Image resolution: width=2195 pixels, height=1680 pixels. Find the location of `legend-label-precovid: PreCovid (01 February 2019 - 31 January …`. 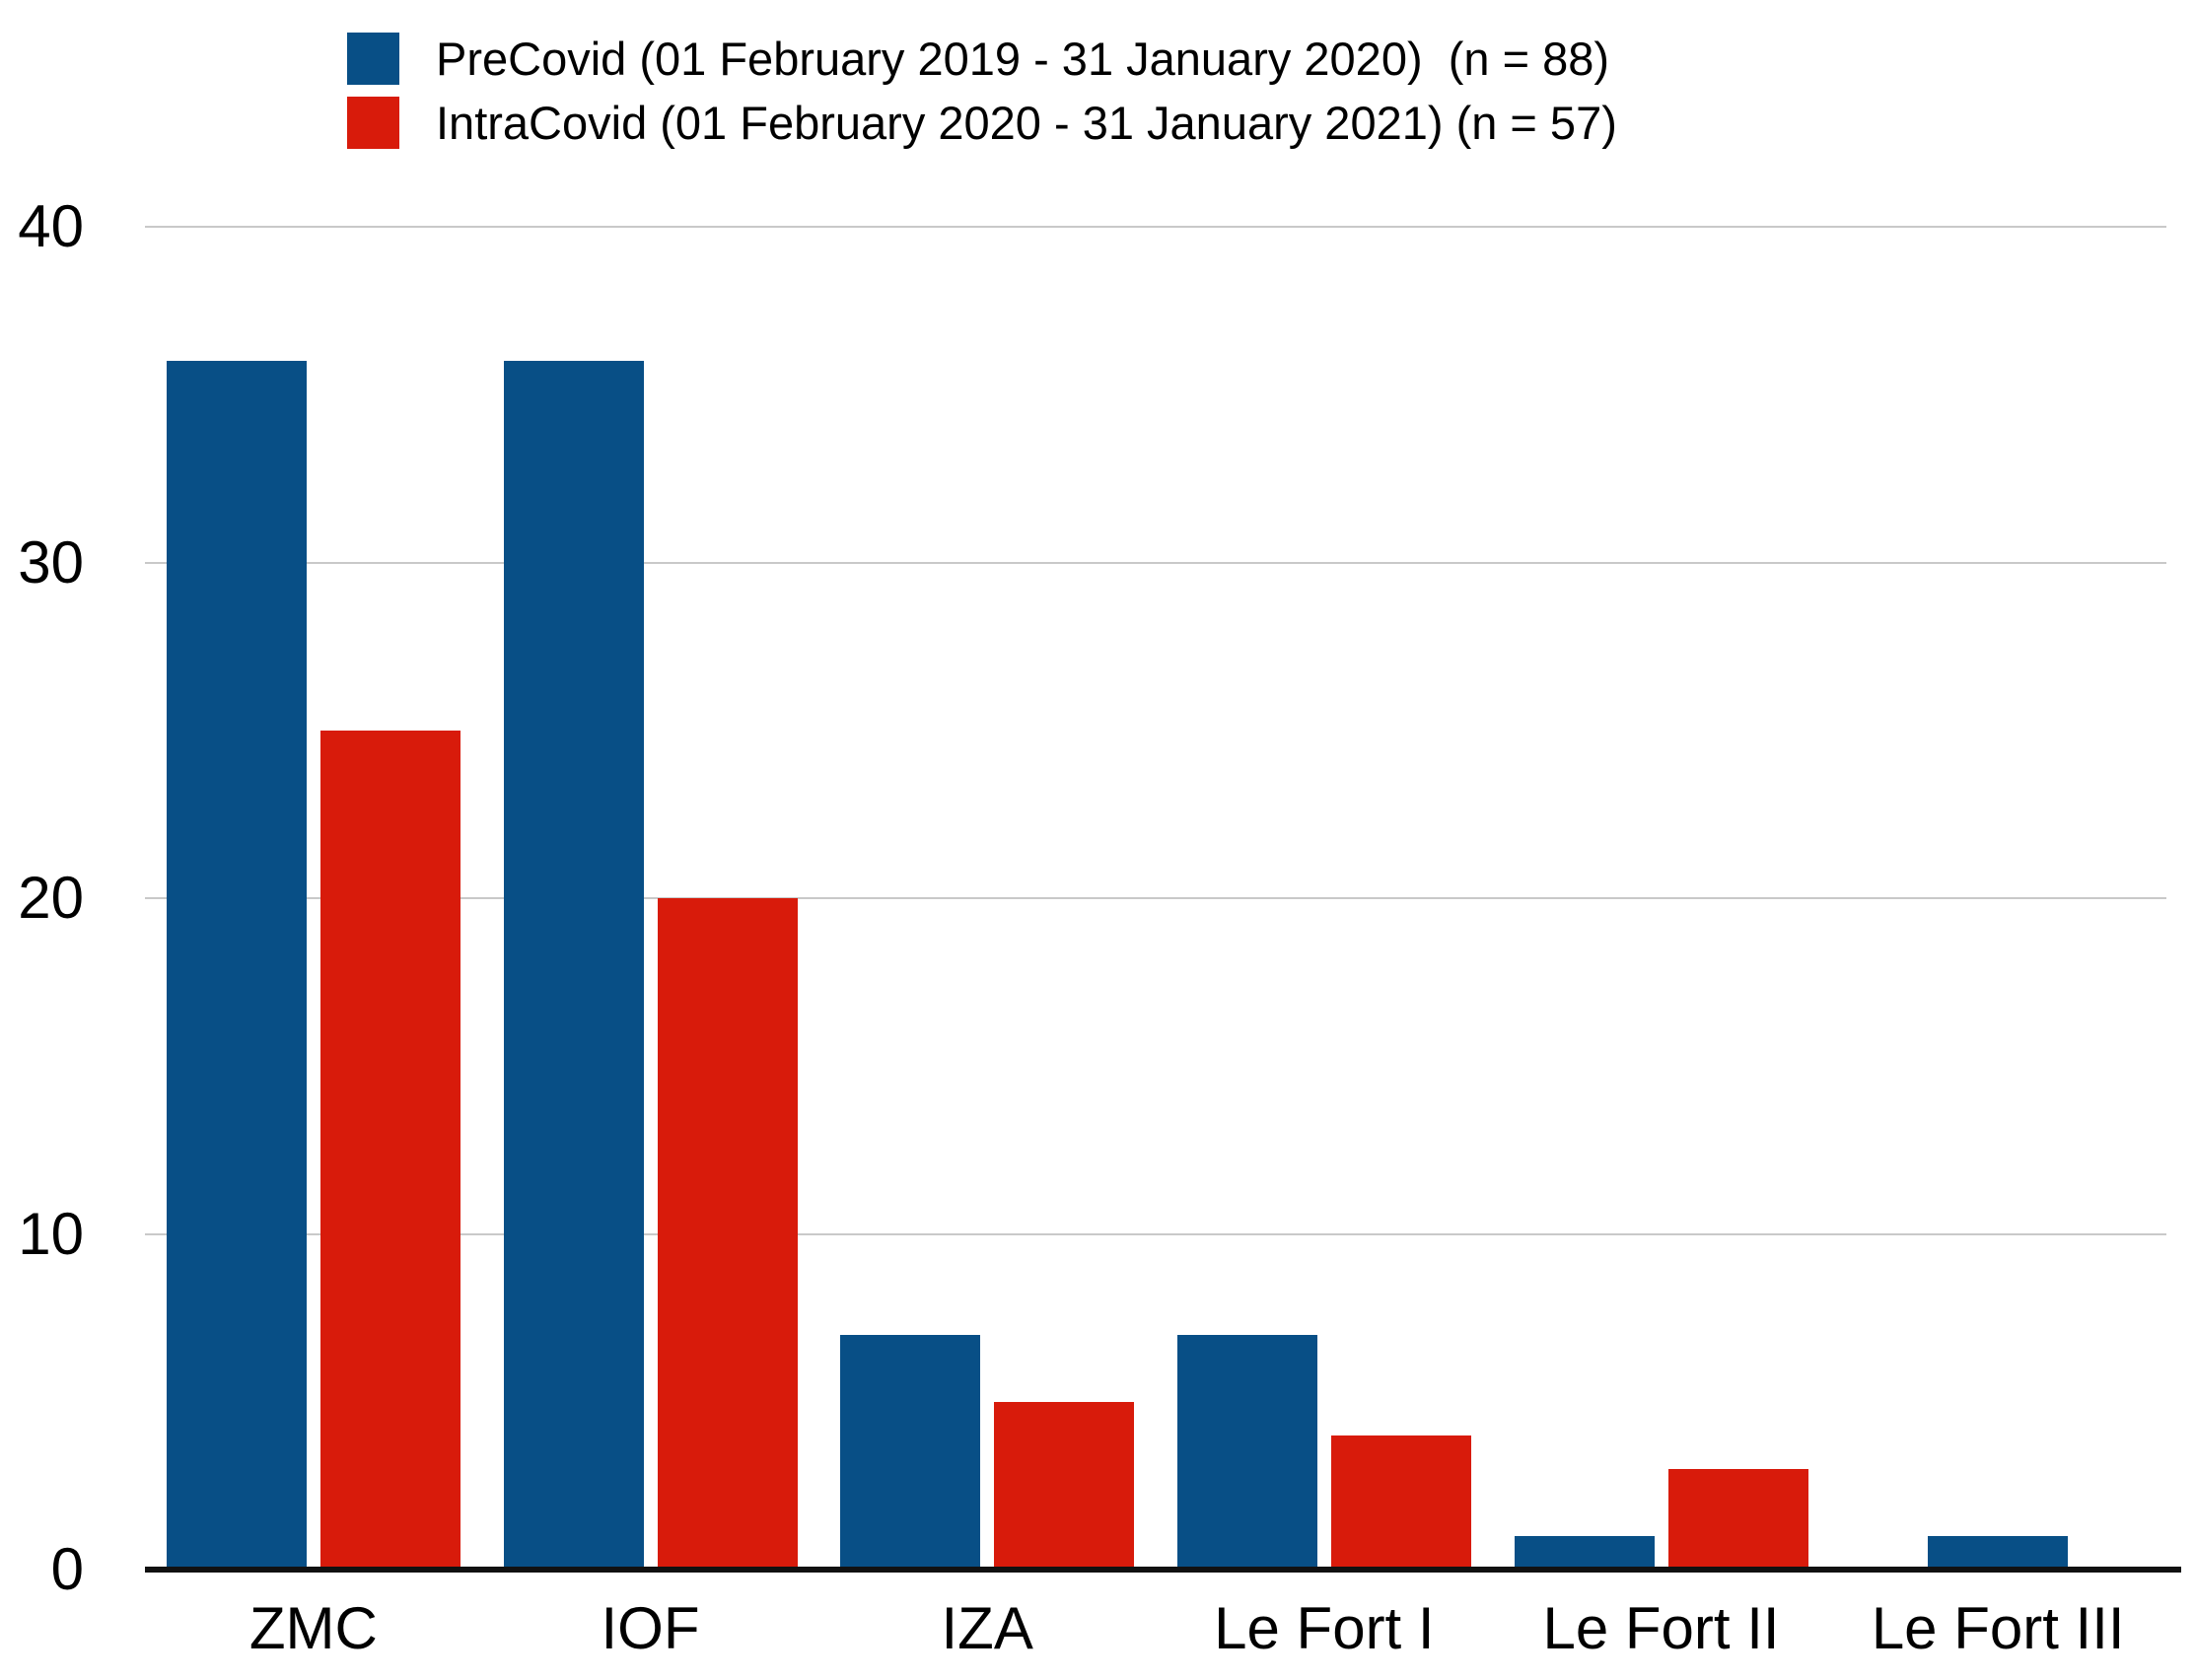

legend-label-precovid: PreCovid (01 February 2019 - 31 January … is located at coordinates (1023, 59).